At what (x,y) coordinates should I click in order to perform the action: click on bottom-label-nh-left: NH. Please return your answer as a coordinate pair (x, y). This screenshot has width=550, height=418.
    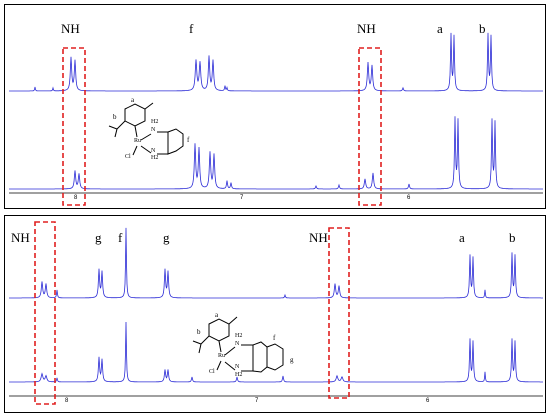
    Looking at the image, I should click on (20, 237).